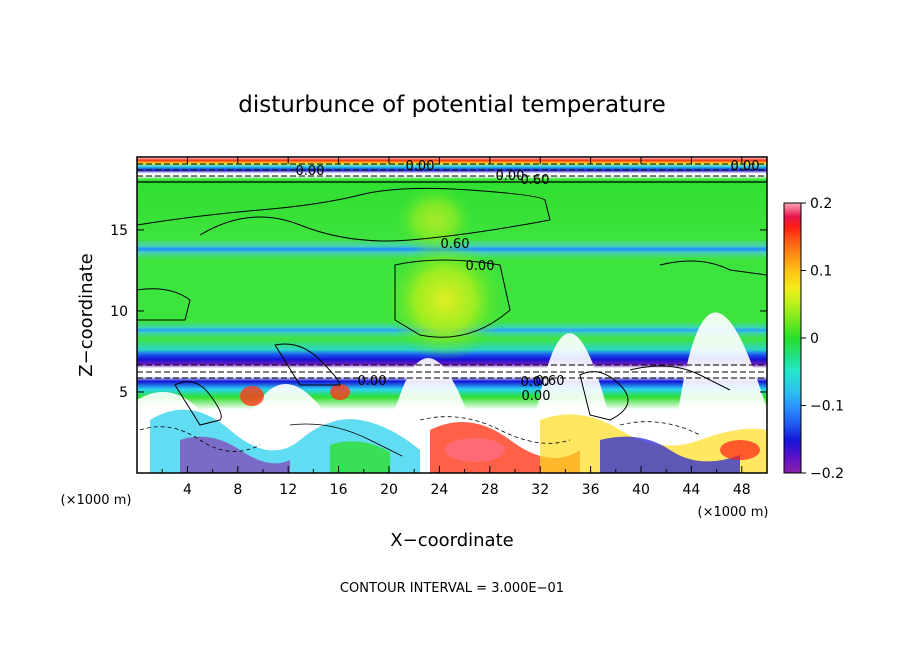 Image resolution: width=904 pixels, height=654 pixels. Describe the element at coordinates (742, 490) in the screenshot. I see `x-tick-label: 48` at that location.